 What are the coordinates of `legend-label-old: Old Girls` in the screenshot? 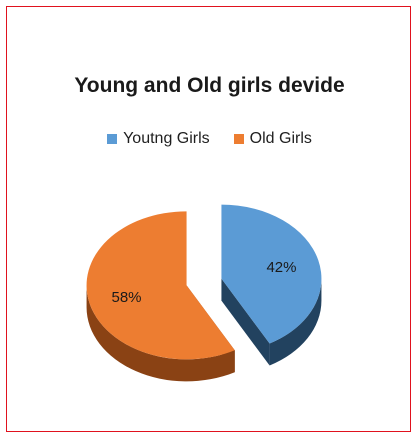 It's located at (280, 138).